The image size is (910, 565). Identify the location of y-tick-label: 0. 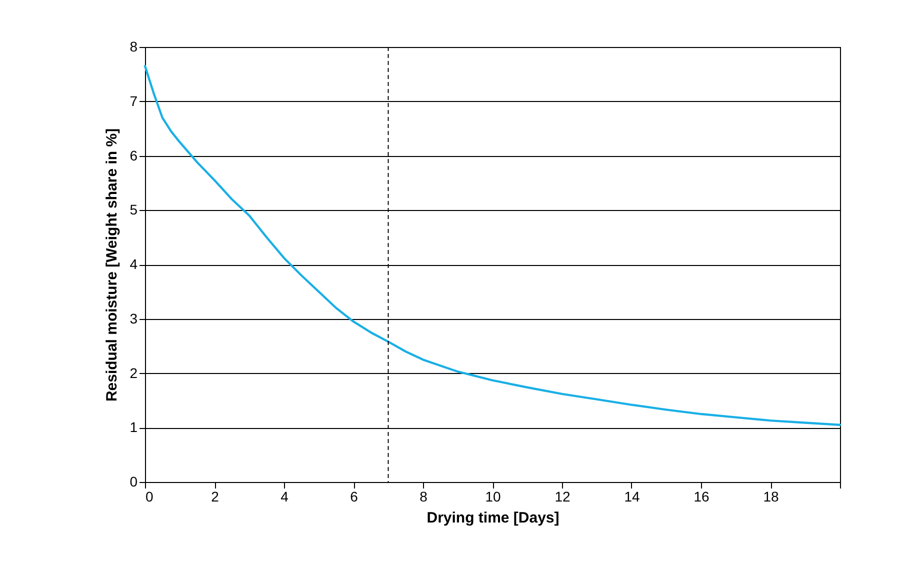
(134, 482).